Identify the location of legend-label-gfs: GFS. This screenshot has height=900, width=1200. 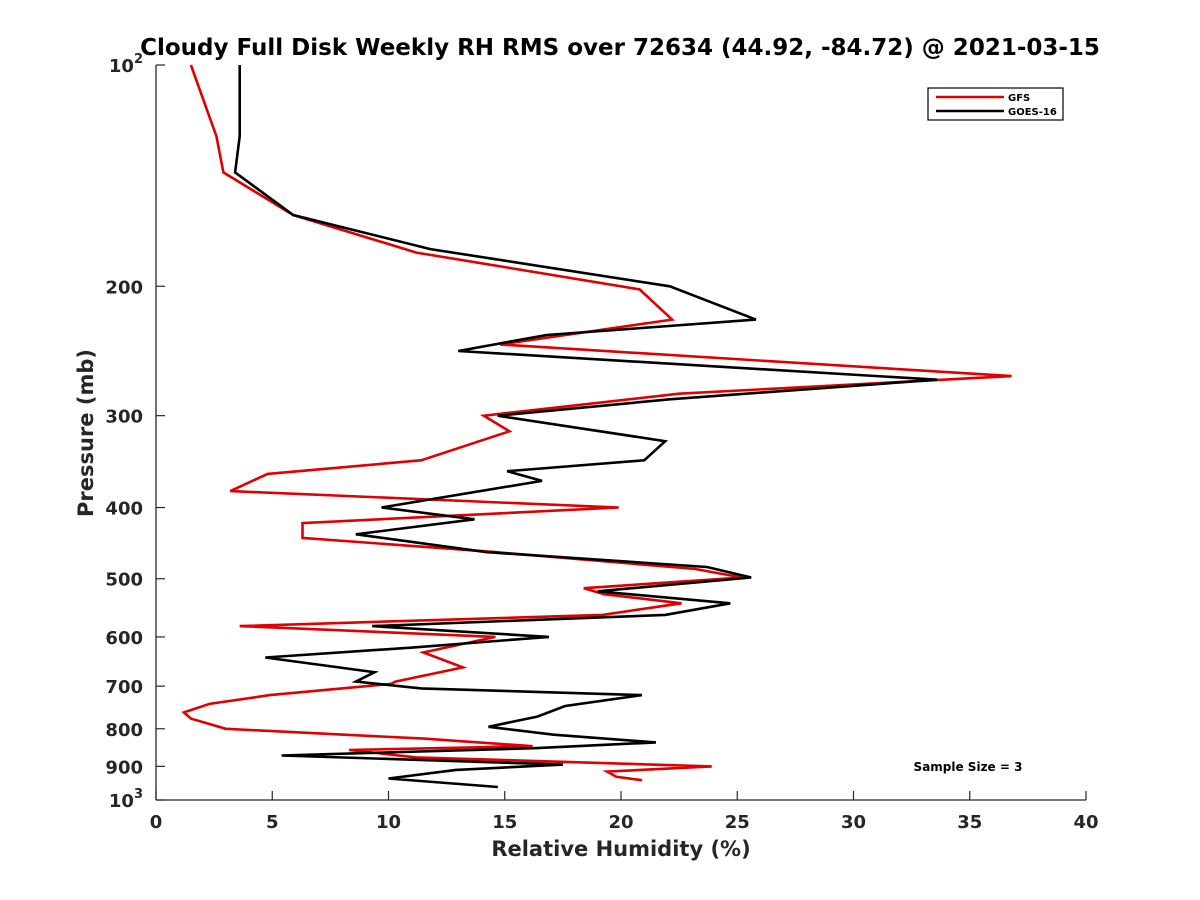
(1019, 98).